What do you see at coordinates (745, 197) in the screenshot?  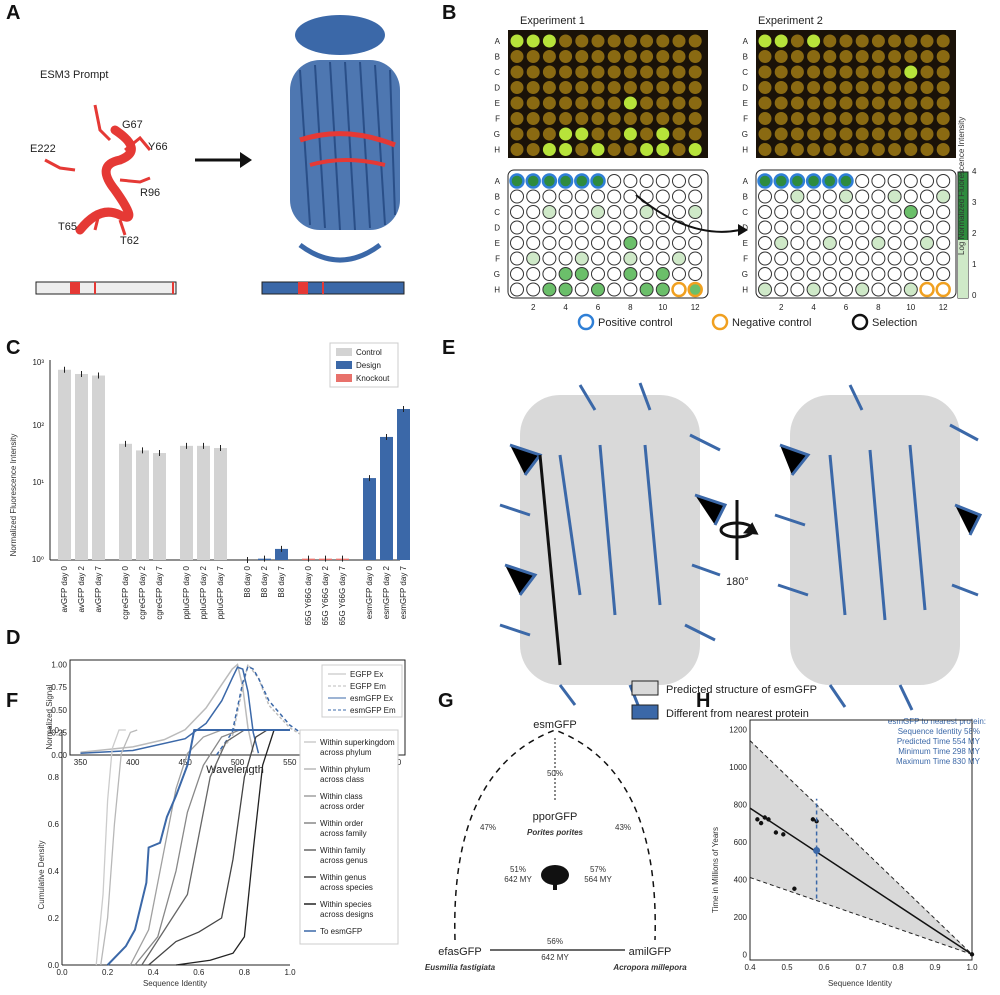 I see `row-label: B` at bounding box center [745, 197].